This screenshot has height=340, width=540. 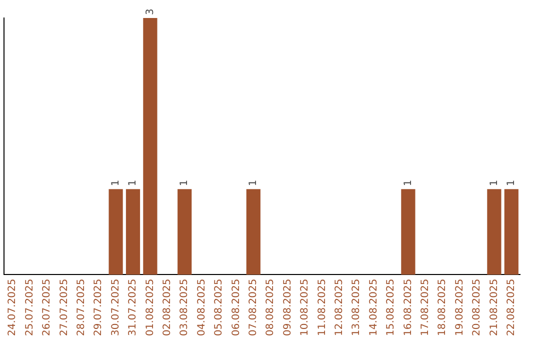 What do you see at coordinates (442, 307) in the screenshot?
I see `x-tick-label: 18.08.2025` at bounding box center [442, 307].